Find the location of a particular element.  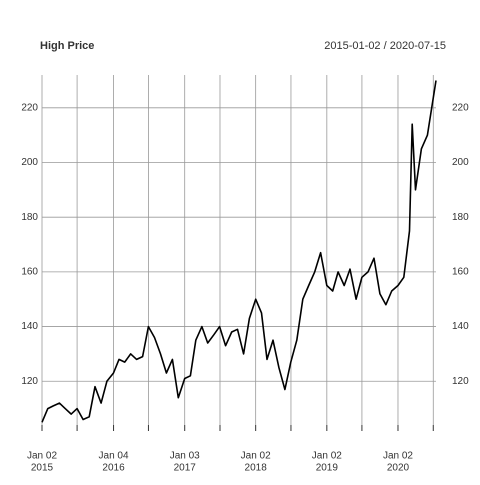

x-tick-year: 2015 is located at coordinates (42, 468).